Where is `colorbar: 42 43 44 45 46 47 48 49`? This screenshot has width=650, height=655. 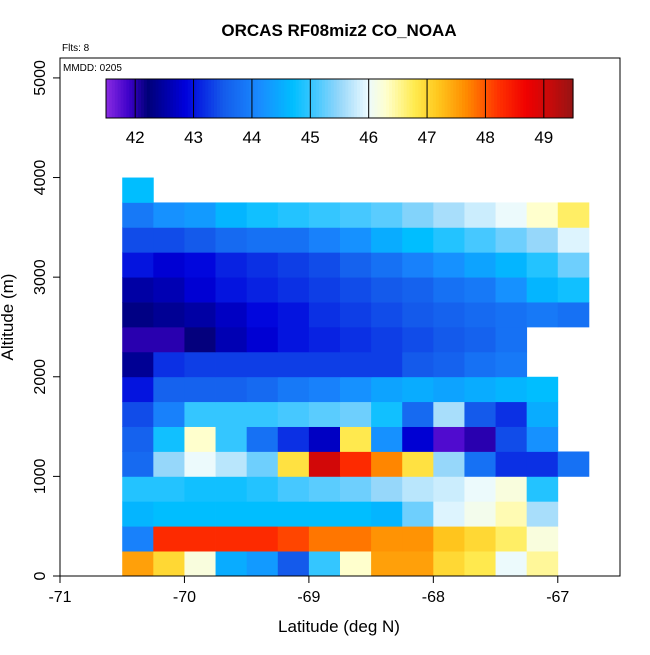 colorbar: 42 43 44 45 46 47 48 49 is located at coordinates (339, 112).